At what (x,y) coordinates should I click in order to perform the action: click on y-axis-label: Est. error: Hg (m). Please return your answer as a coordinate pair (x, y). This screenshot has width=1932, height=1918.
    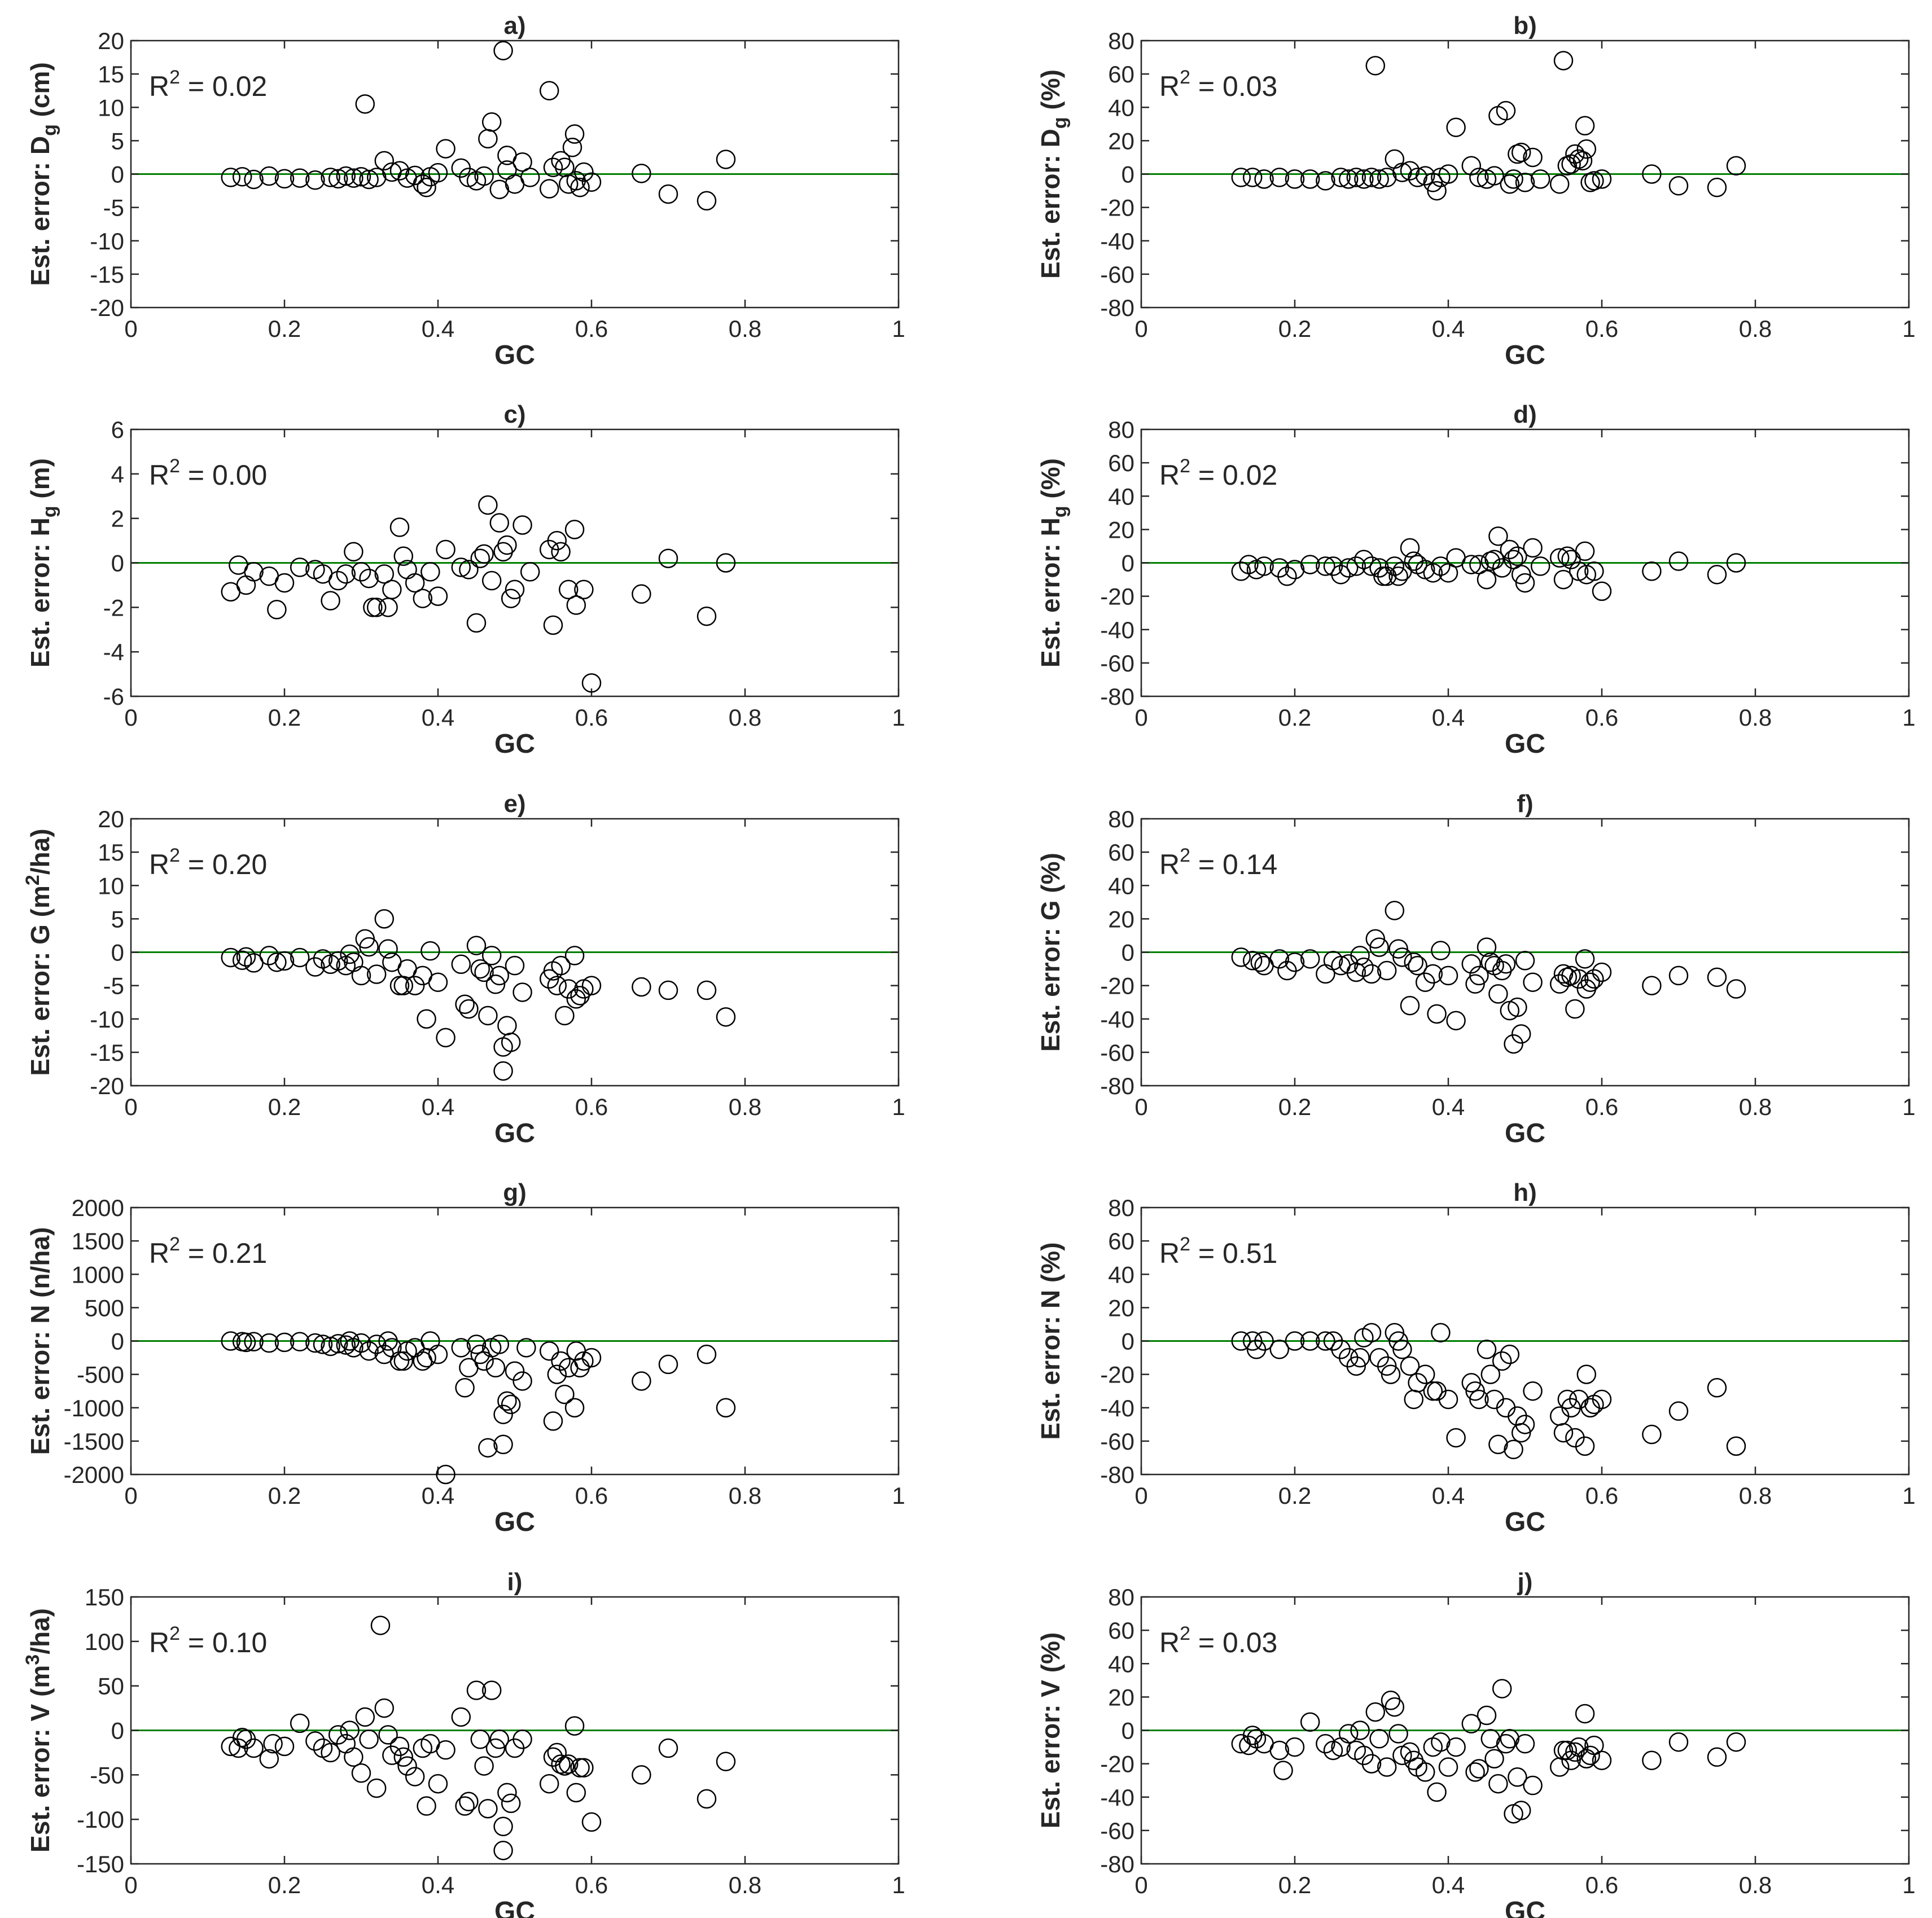
    Looking at the image, I should click on (42, 563).